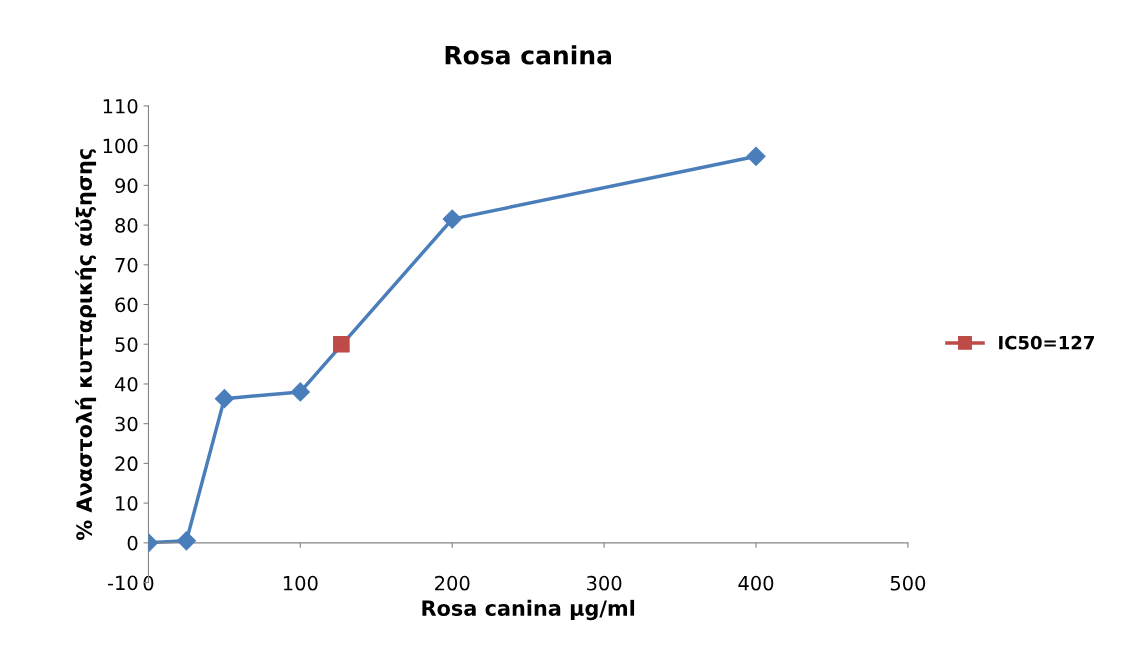 The image size is (1142, 662). Describe the element at coordinates (126, 186) in the screenshot. I see `y-tick-label: 90` at that location.